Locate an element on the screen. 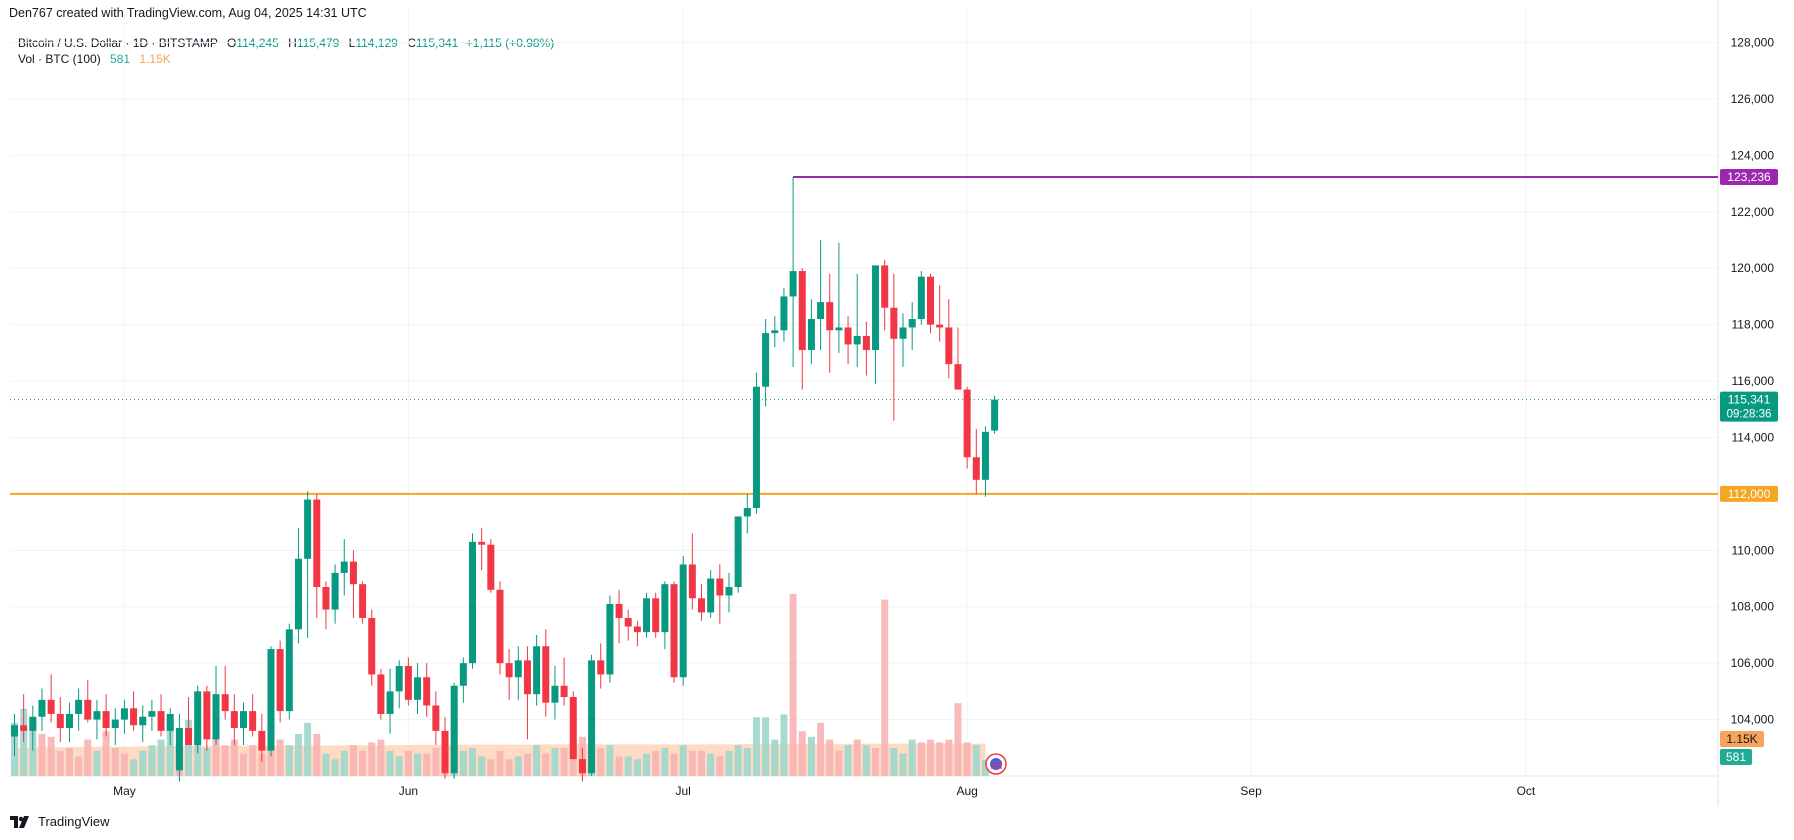 The width and height of the screenshot is (1794, 840). volume-label: Vol · BTC (100) is located at coordinates (59, 59).